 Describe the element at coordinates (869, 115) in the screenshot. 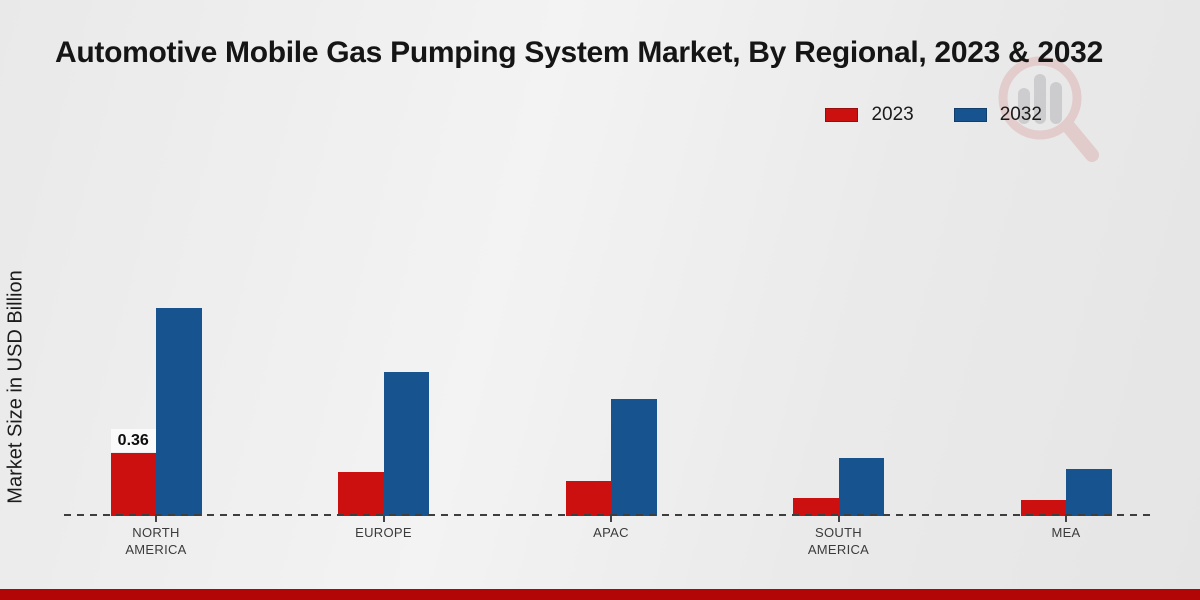

I see `legend-item-2023: 2023` at that location.